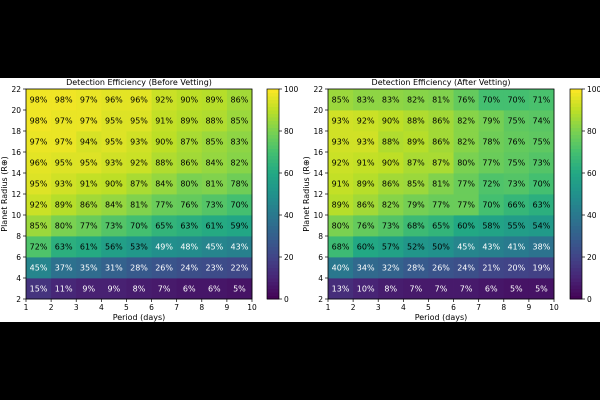 This screenshot has width=600, height=400. What do you see at coordinates (466, 205) in the screenshot?
I see `cell-label: 77%` at bounding box center [466, 205].